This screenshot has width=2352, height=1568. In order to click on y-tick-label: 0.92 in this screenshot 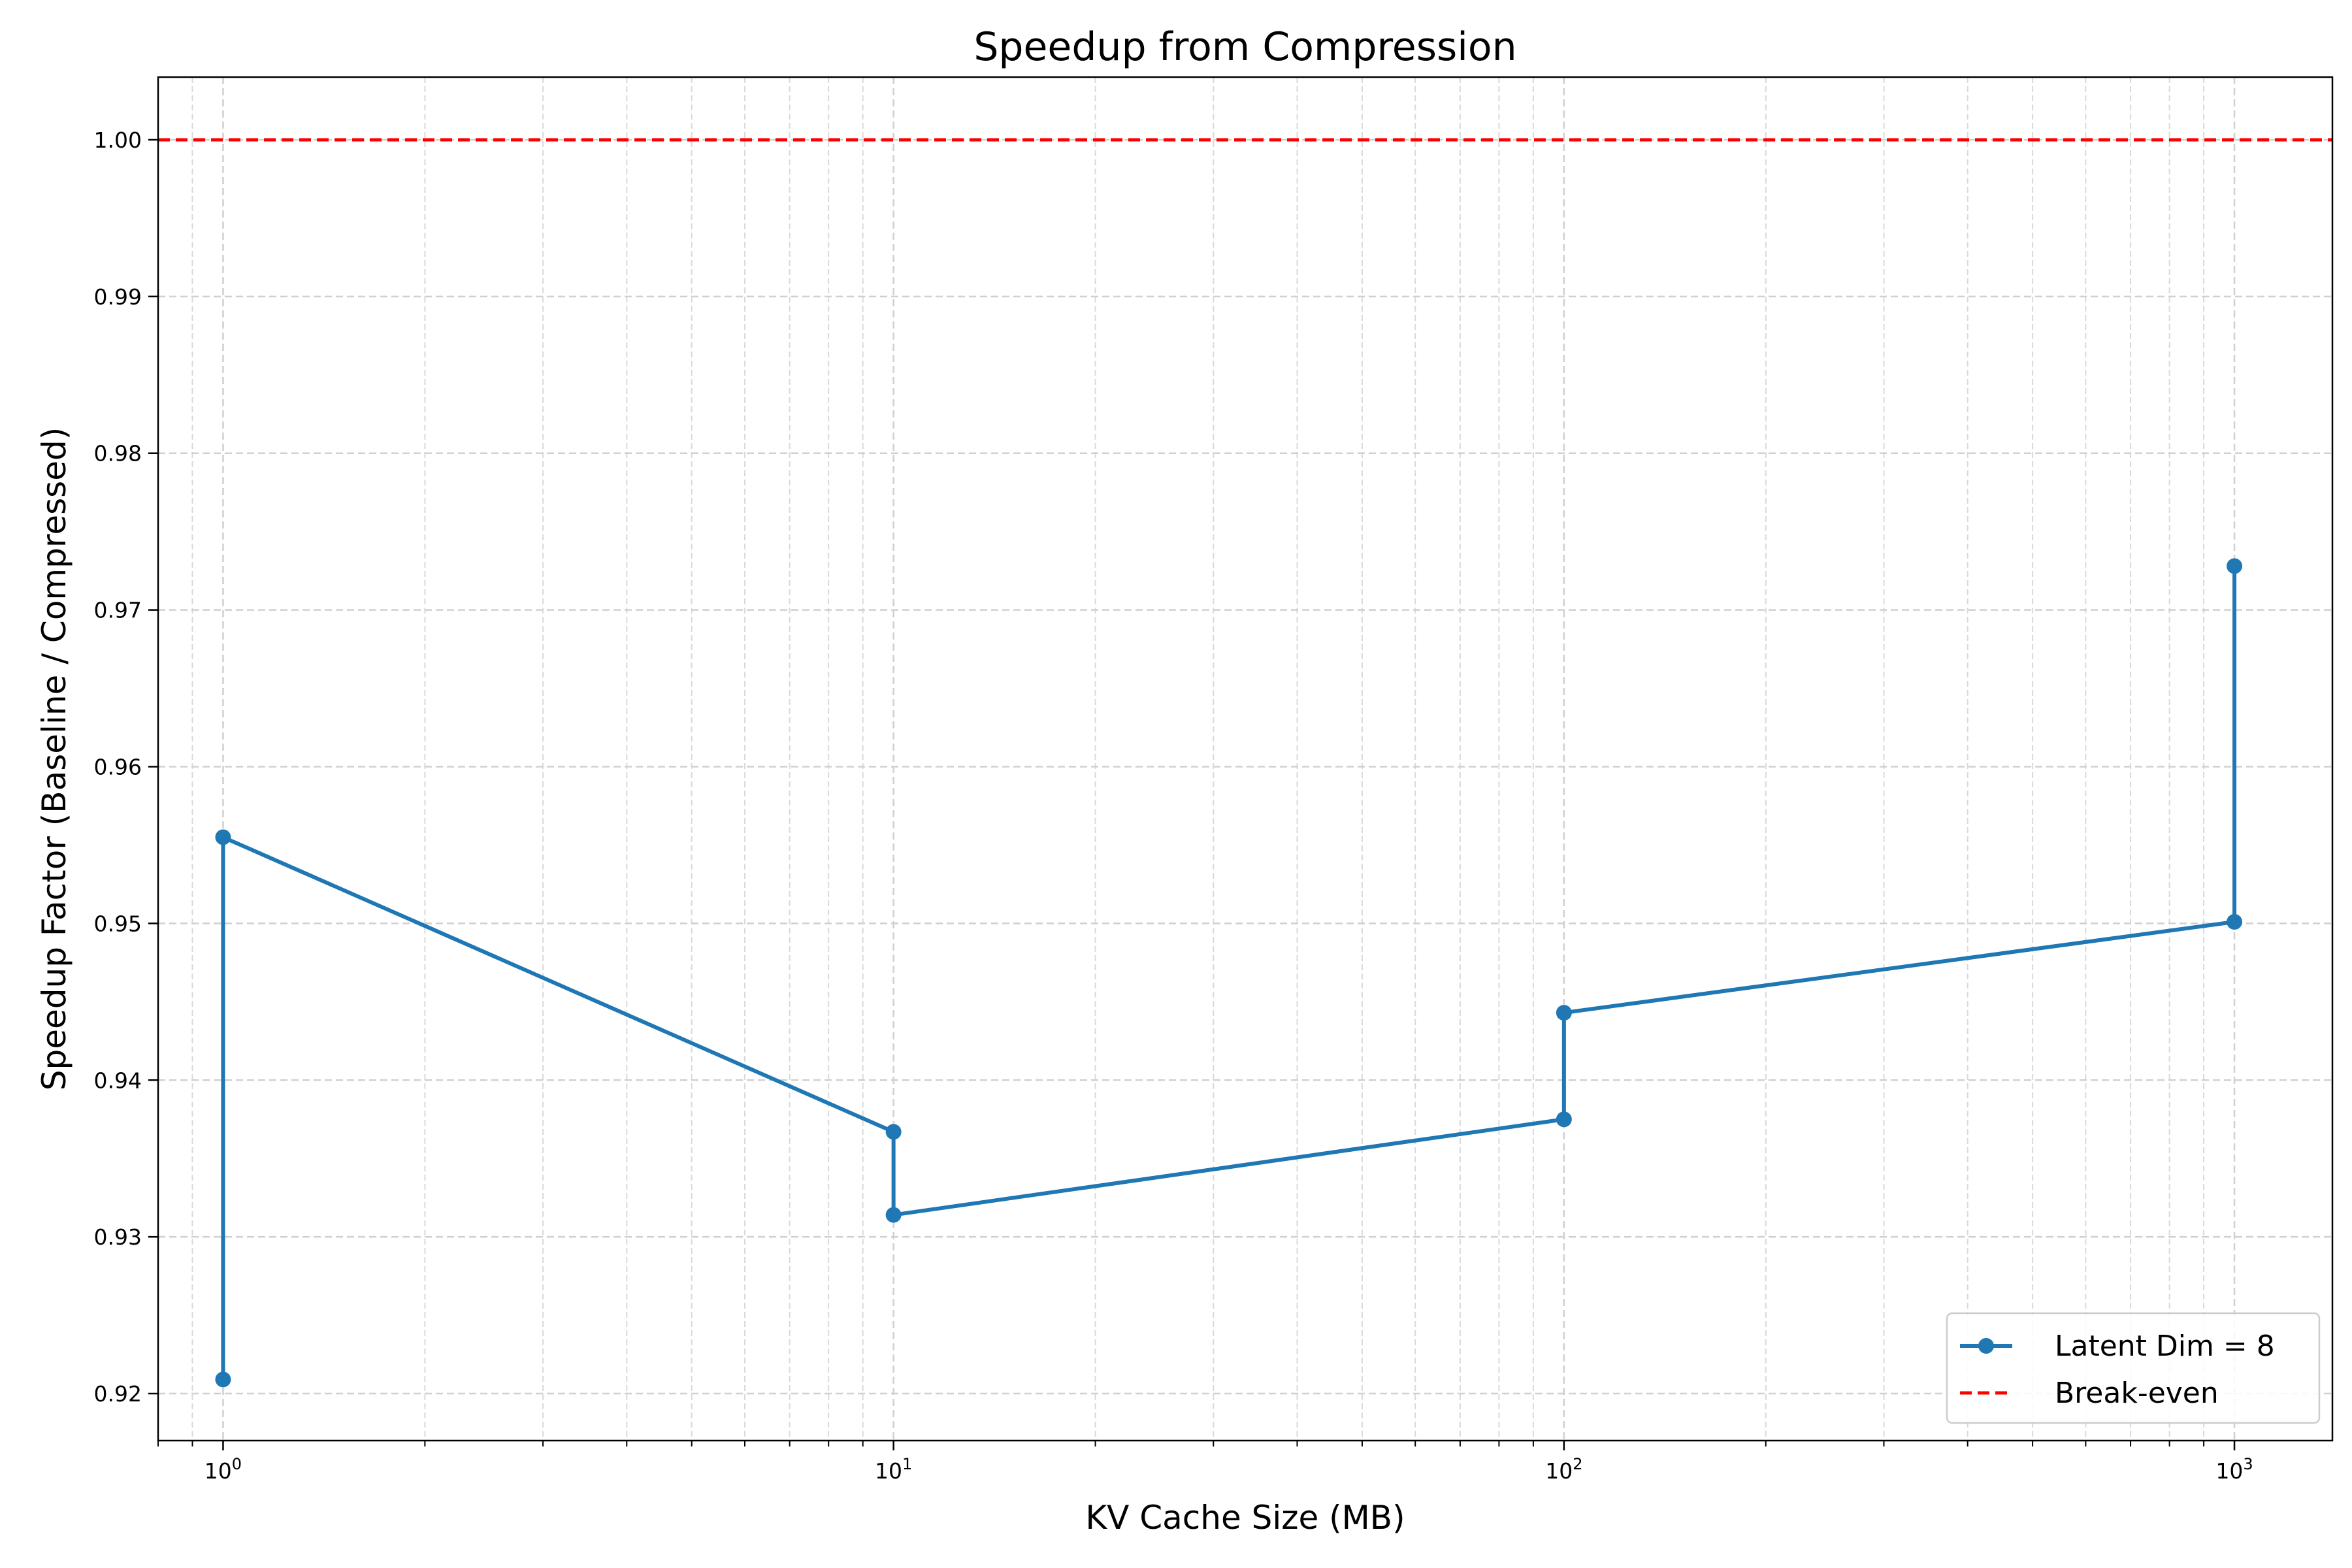, I will do `click(118, 1394)`.